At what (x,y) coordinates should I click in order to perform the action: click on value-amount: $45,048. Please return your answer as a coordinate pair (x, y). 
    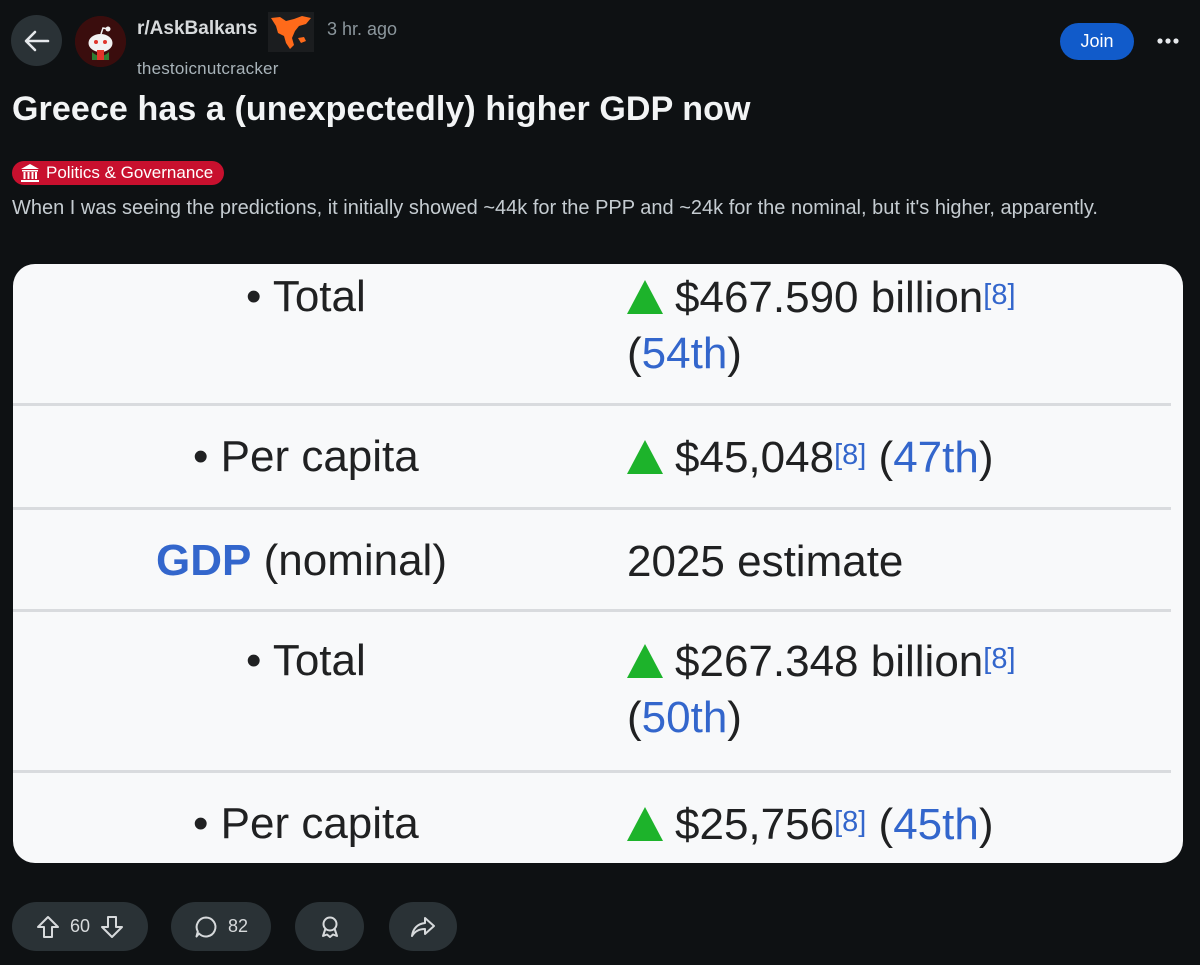
    Looking at the image, I should click on (755, 457).